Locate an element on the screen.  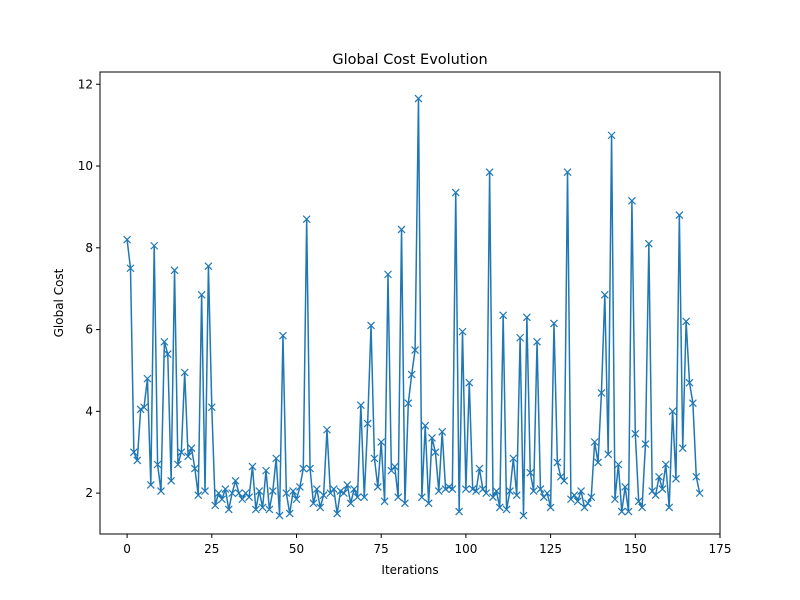
x-tick-label: 25 is located at coordinates (211, 549).